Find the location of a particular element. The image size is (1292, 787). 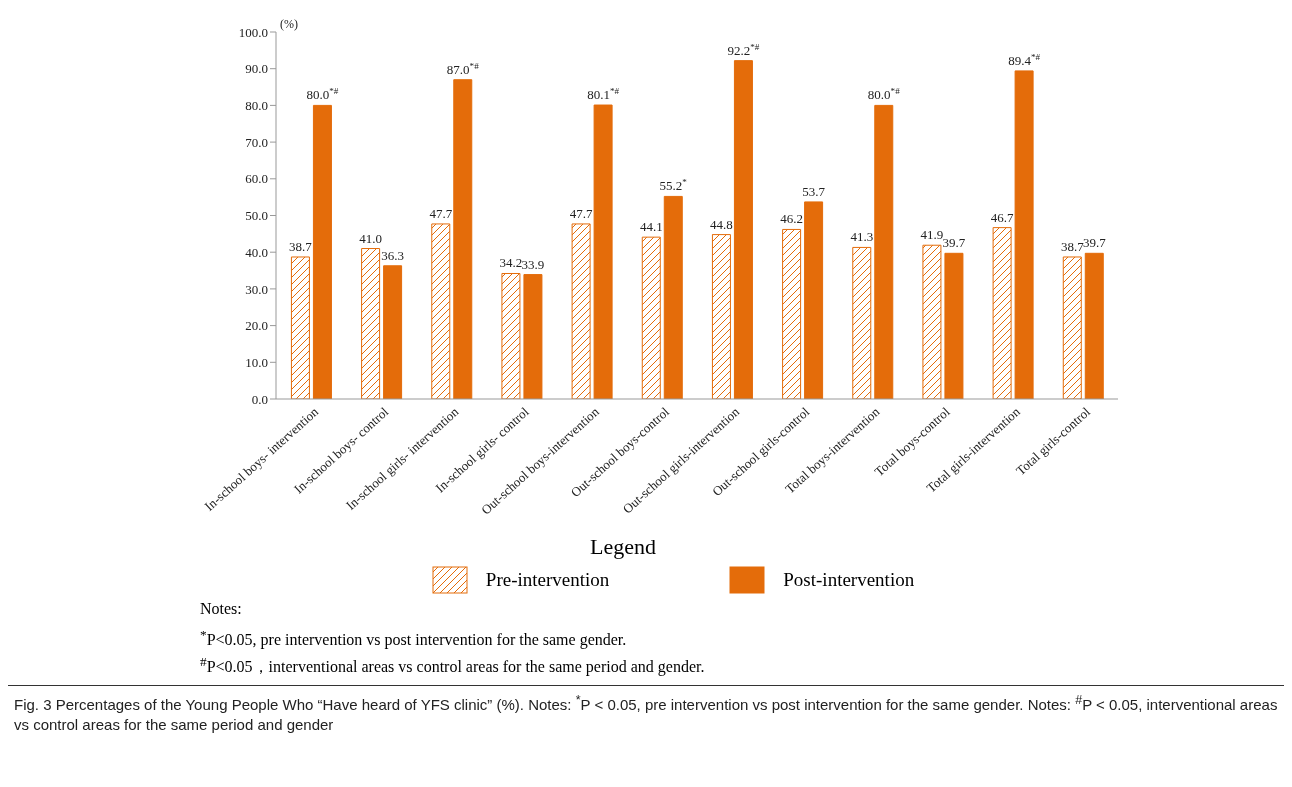

data-label: 41.3 is located at coordinates (862, 237).